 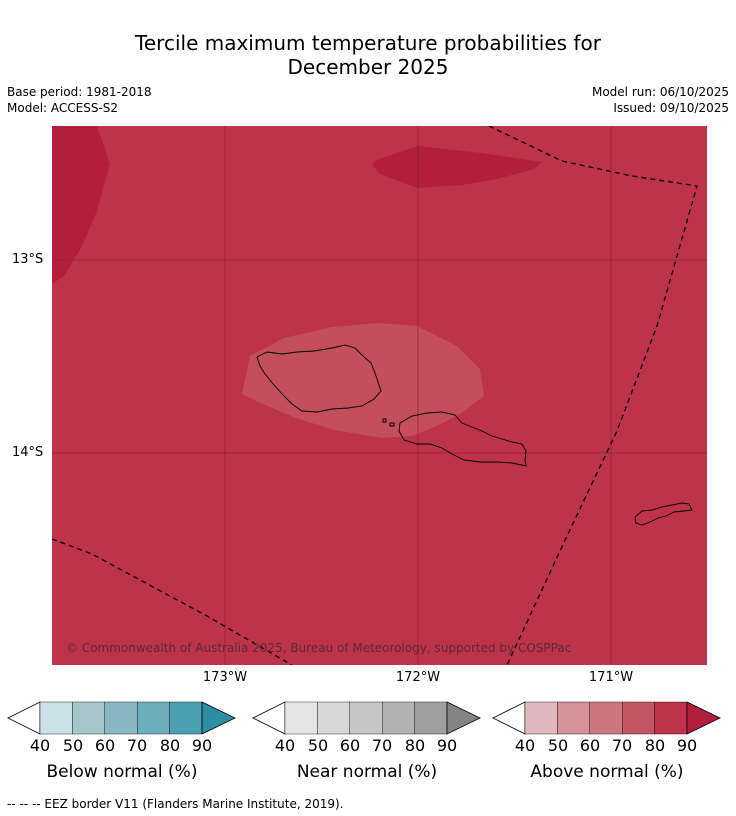 What do you see at coordinates (703, 718) in the screenshot?
I see `above-over-triangle` at bounding box center [703, 718].